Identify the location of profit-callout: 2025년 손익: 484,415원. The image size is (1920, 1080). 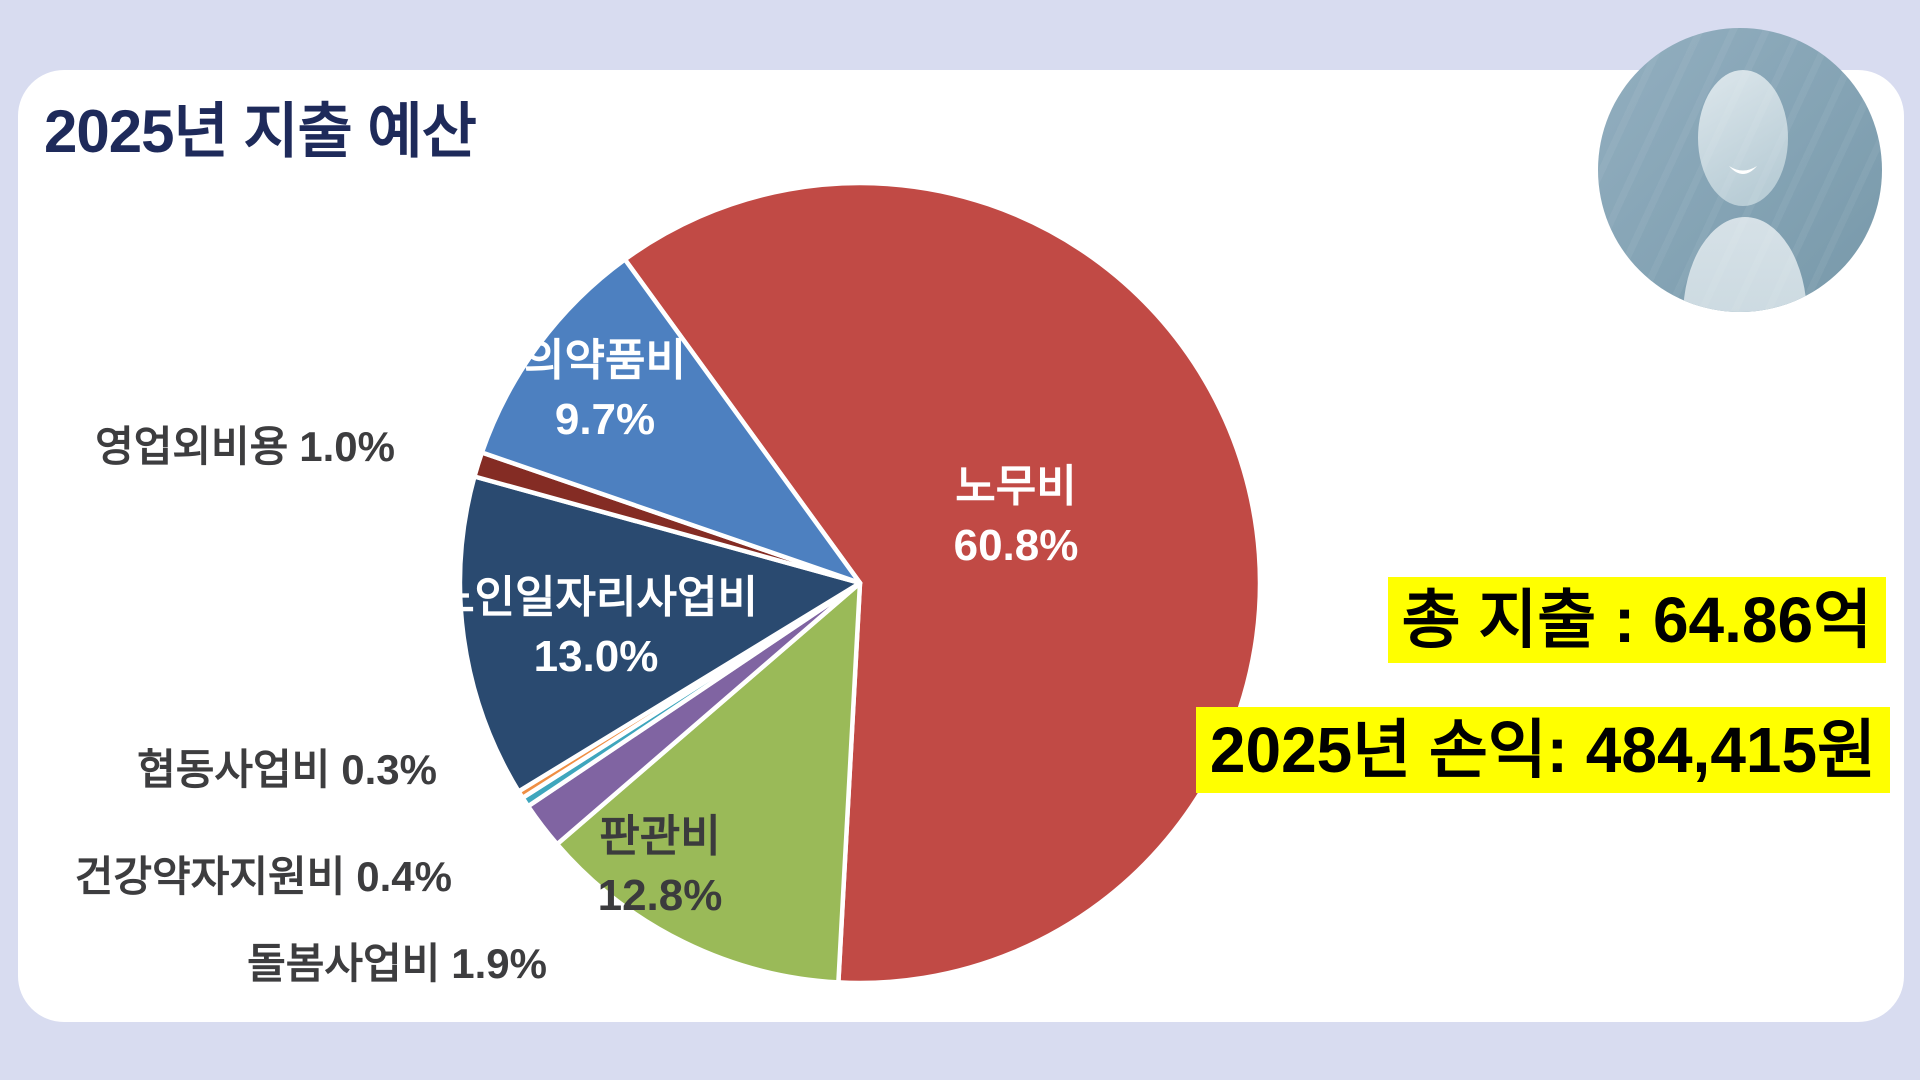
(1542, 750).